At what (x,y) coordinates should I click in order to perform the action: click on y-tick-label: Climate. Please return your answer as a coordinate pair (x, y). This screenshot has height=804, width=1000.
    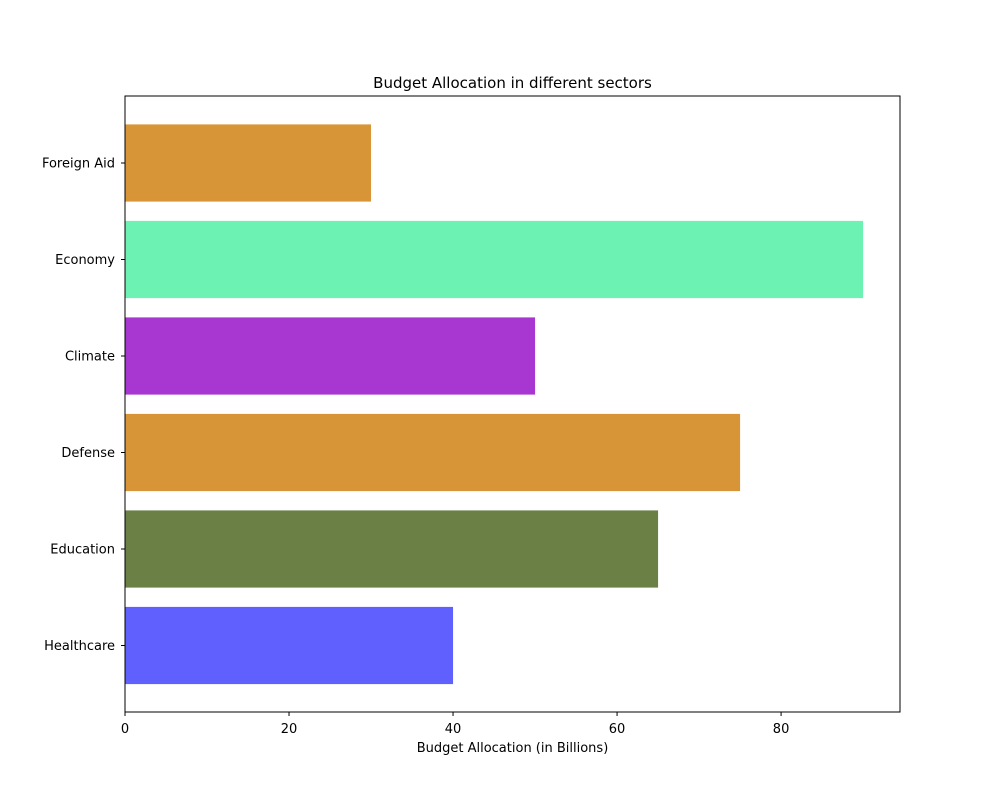
    Looking at the image, I should click on (90, 357).